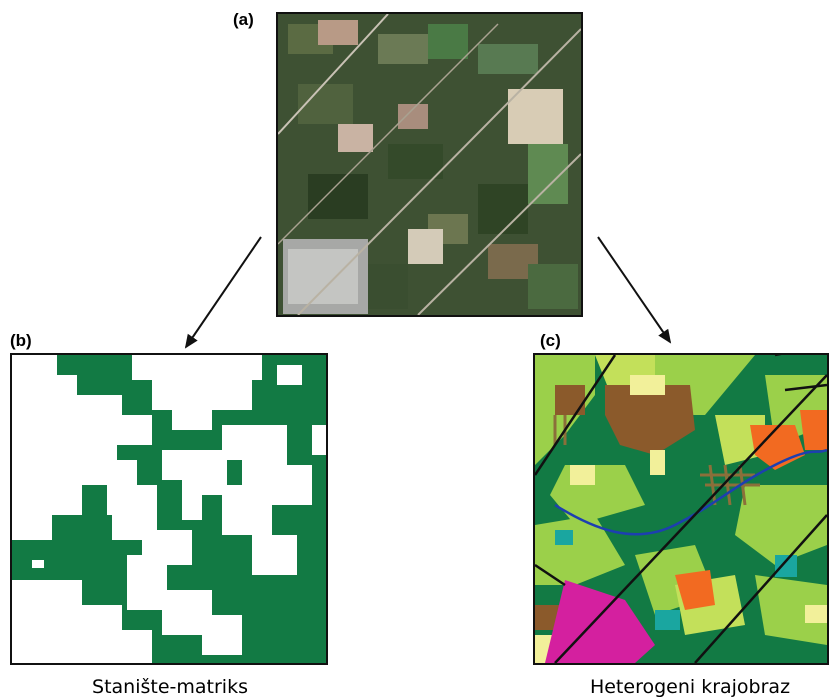  Describe the element at coordinates (170, 687) in the screenshot. I see `caption-habitat-matrix: Stanište-matriks` at that location.